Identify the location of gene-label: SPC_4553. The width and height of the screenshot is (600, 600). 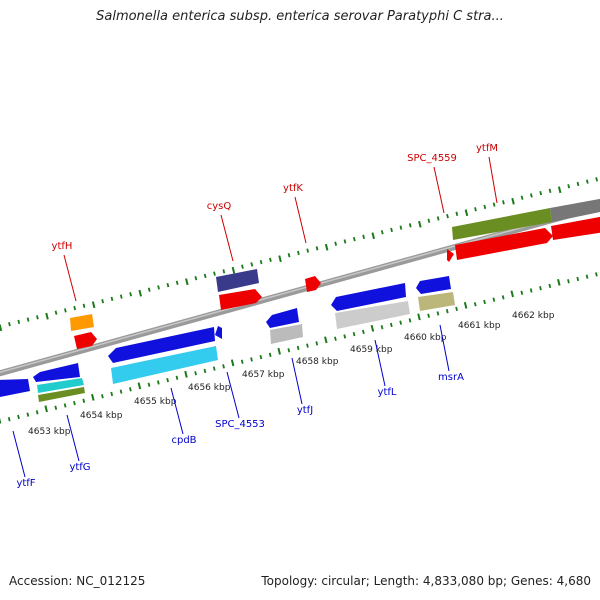
(240, 424).